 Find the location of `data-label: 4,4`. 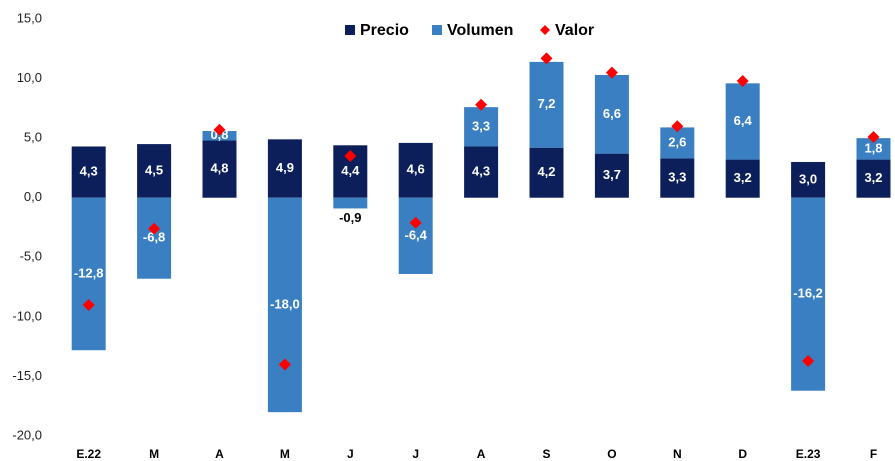

data-label: 4,4 is located at coordinates (350, 170).